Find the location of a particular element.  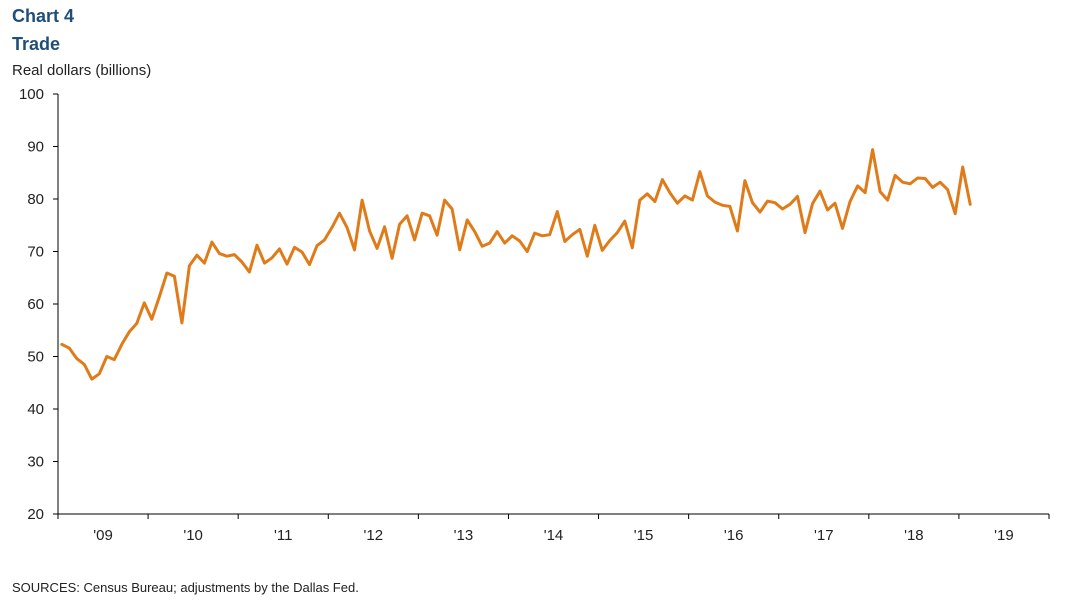

y-tick-label: 20 is located at coordinates (35, 514).